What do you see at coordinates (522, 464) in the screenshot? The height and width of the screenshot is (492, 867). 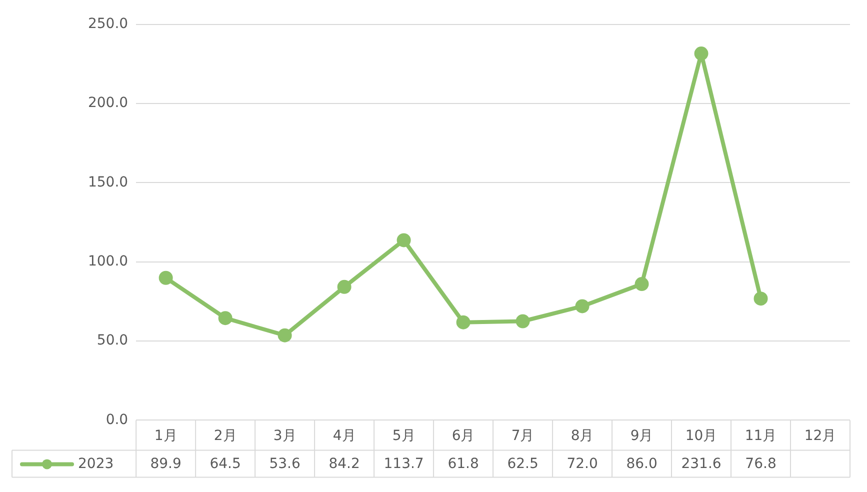 I see `data-label: 62.5` at bounding box center [522, 464].